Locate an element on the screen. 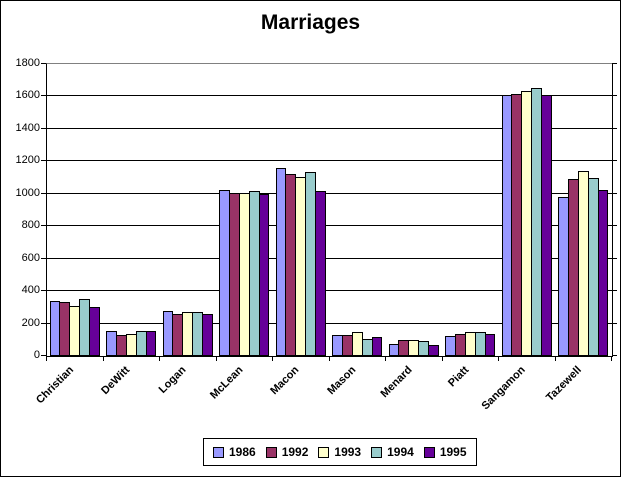  legend-item-1994: 1994 is located at coordinates (392, 452).